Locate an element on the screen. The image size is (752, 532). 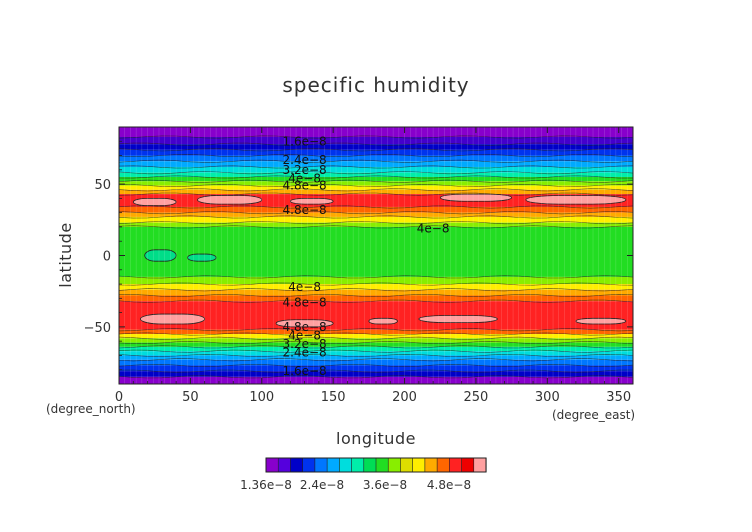
colorbar-label-min: 1.36e−8 is located at coordinates (266, 485).